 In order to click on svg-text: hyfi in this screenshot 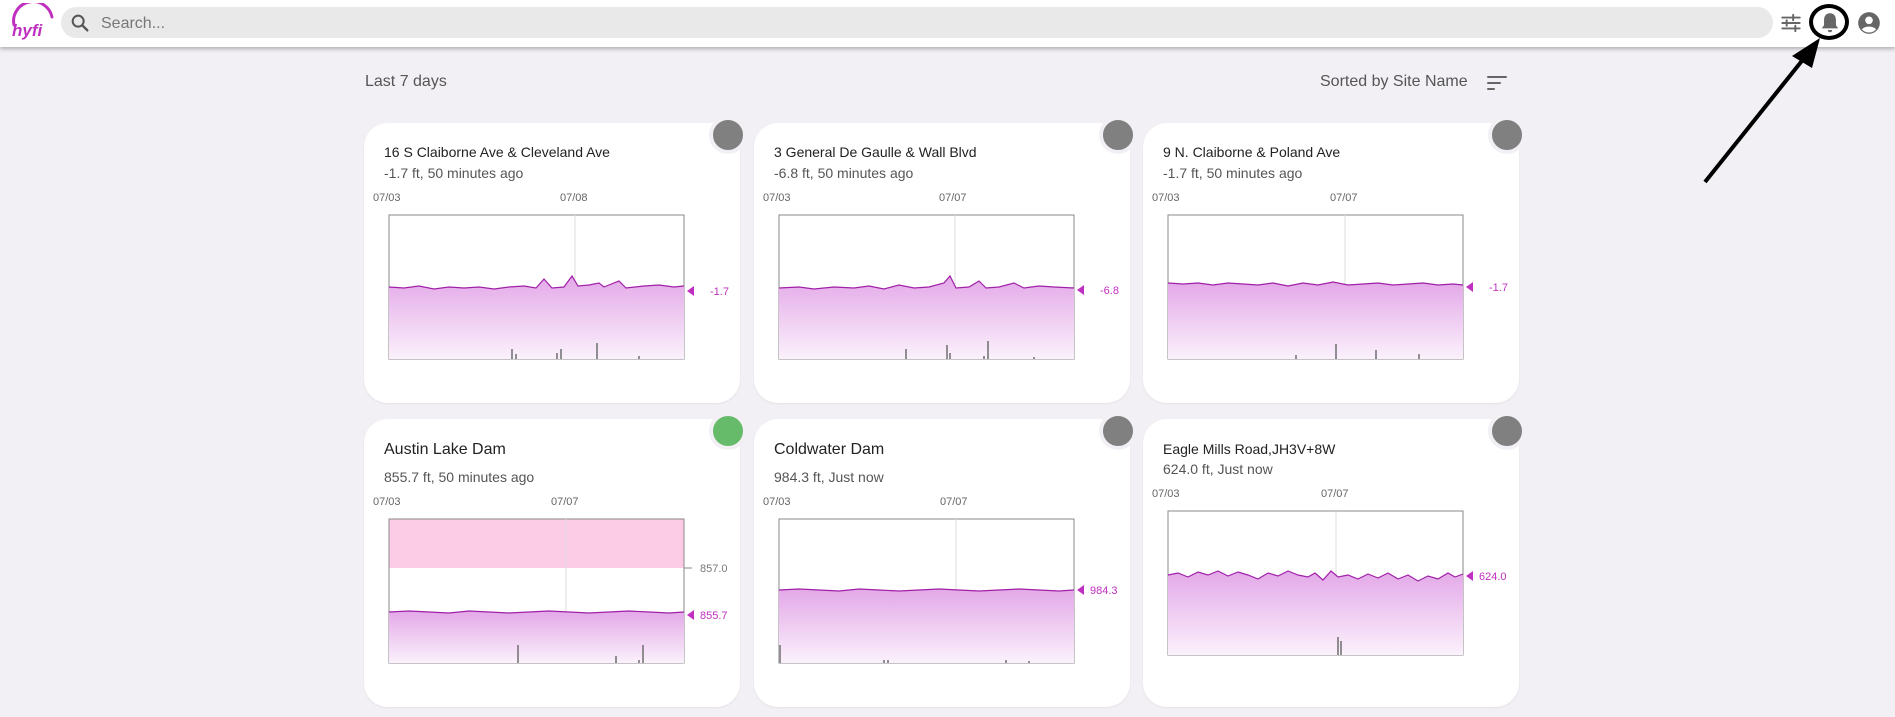, I will do `click(28, 30)`.